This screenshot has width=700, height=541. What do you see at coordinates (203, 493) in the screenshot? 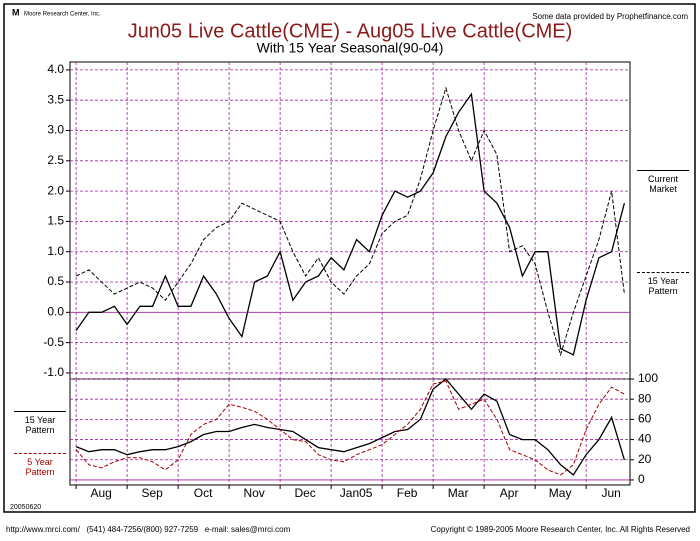
I see `x-tick-label: Oct` at bounding box center [203, 493].